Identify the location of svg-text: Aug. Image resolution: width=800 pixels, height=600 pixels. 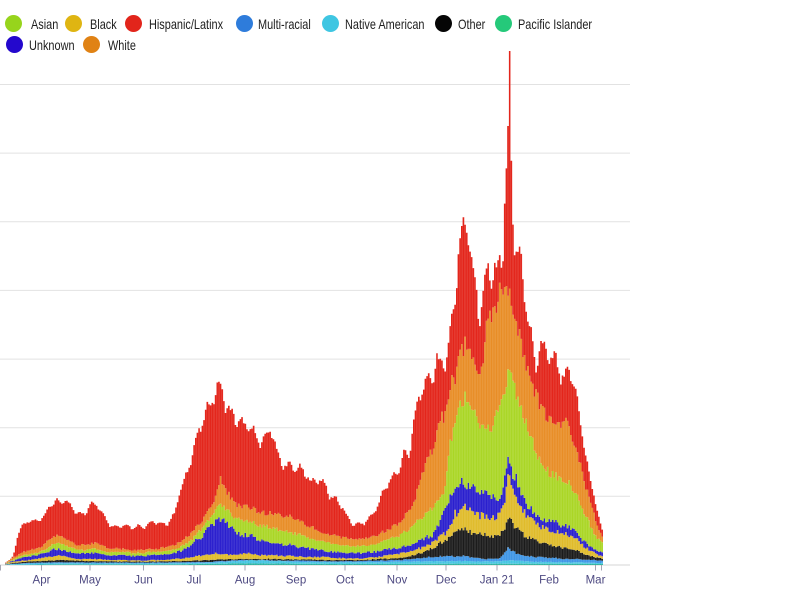
(245, 581).